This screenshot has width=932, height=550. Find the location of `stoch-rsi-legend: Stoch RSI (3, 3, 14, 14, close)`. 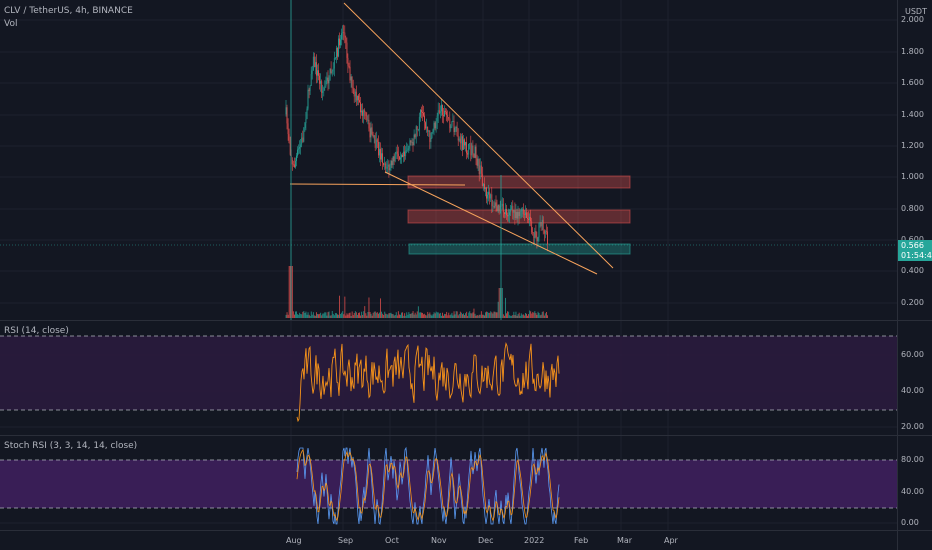

stoch-rsi-legend: Stoch RSI (3, 3, 14, 14, close) is located at coordinates (71, 446).